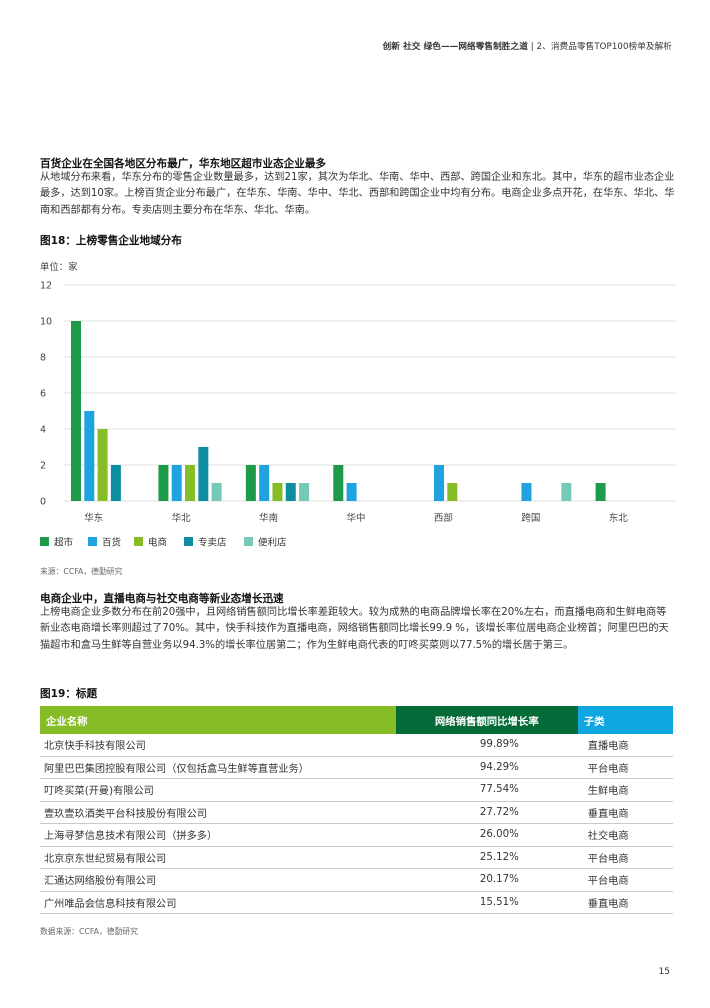 The height and width of the screenshot is (1008, 710). I want to click on chart-y-ticks: 0 2 4 6 8 10 12, so click(46, 394).